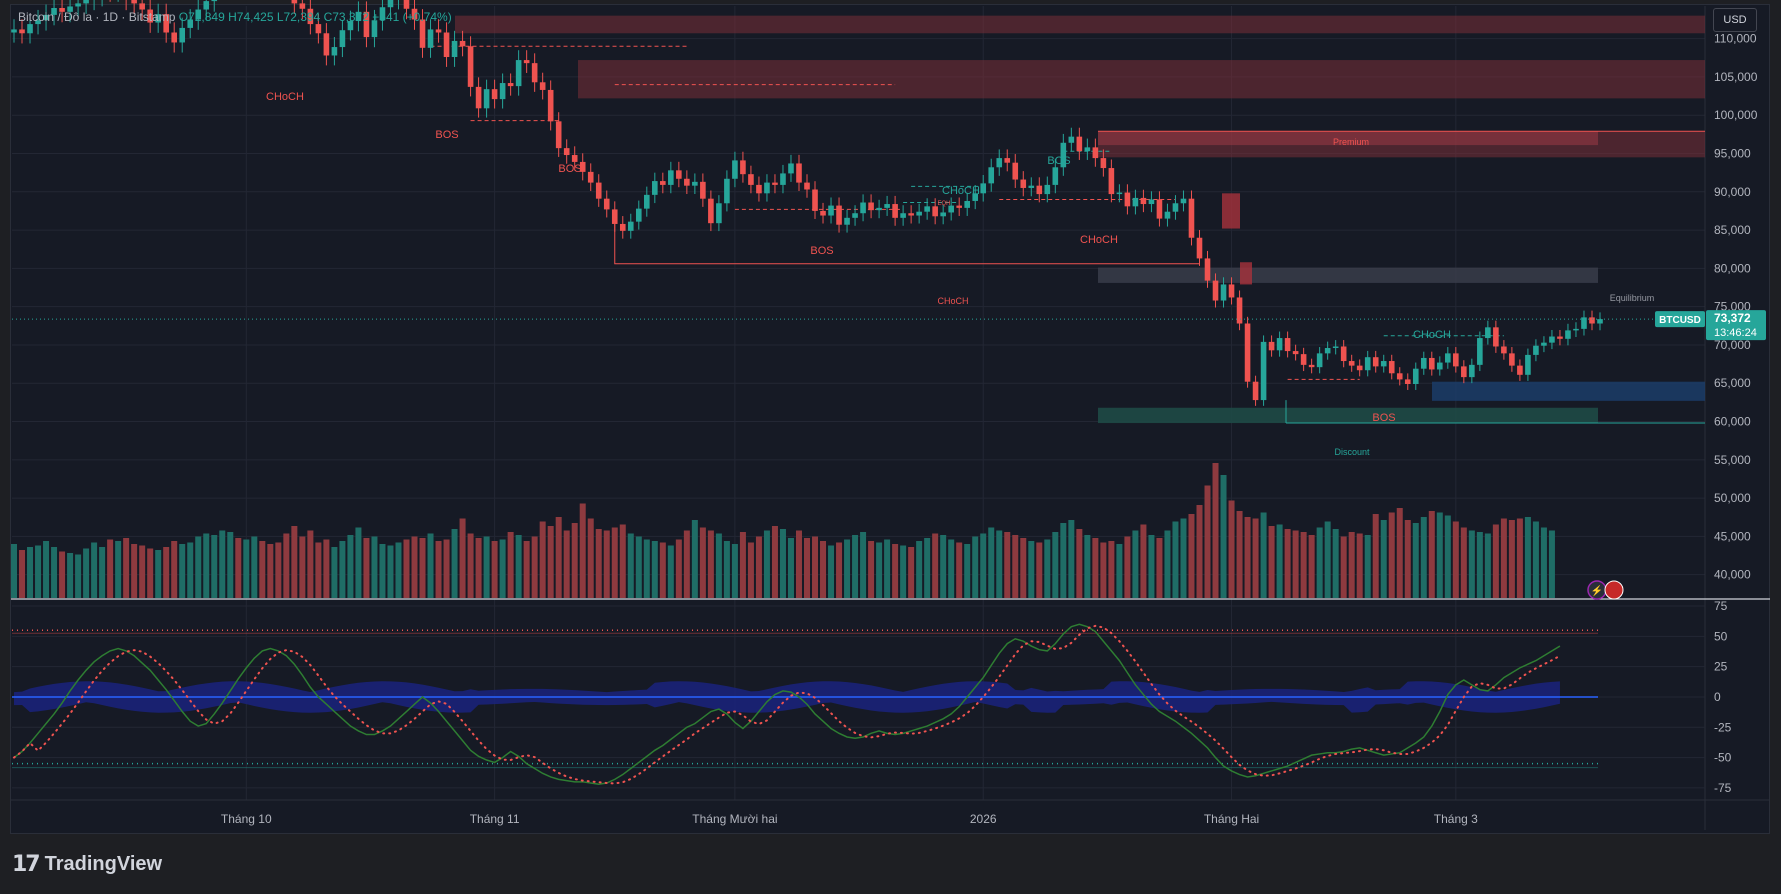 The image size is (1781, 894). Describe the element at coordinates (1099, 240) in the screenshot. I see `choch-label: CHoCH` at that location.